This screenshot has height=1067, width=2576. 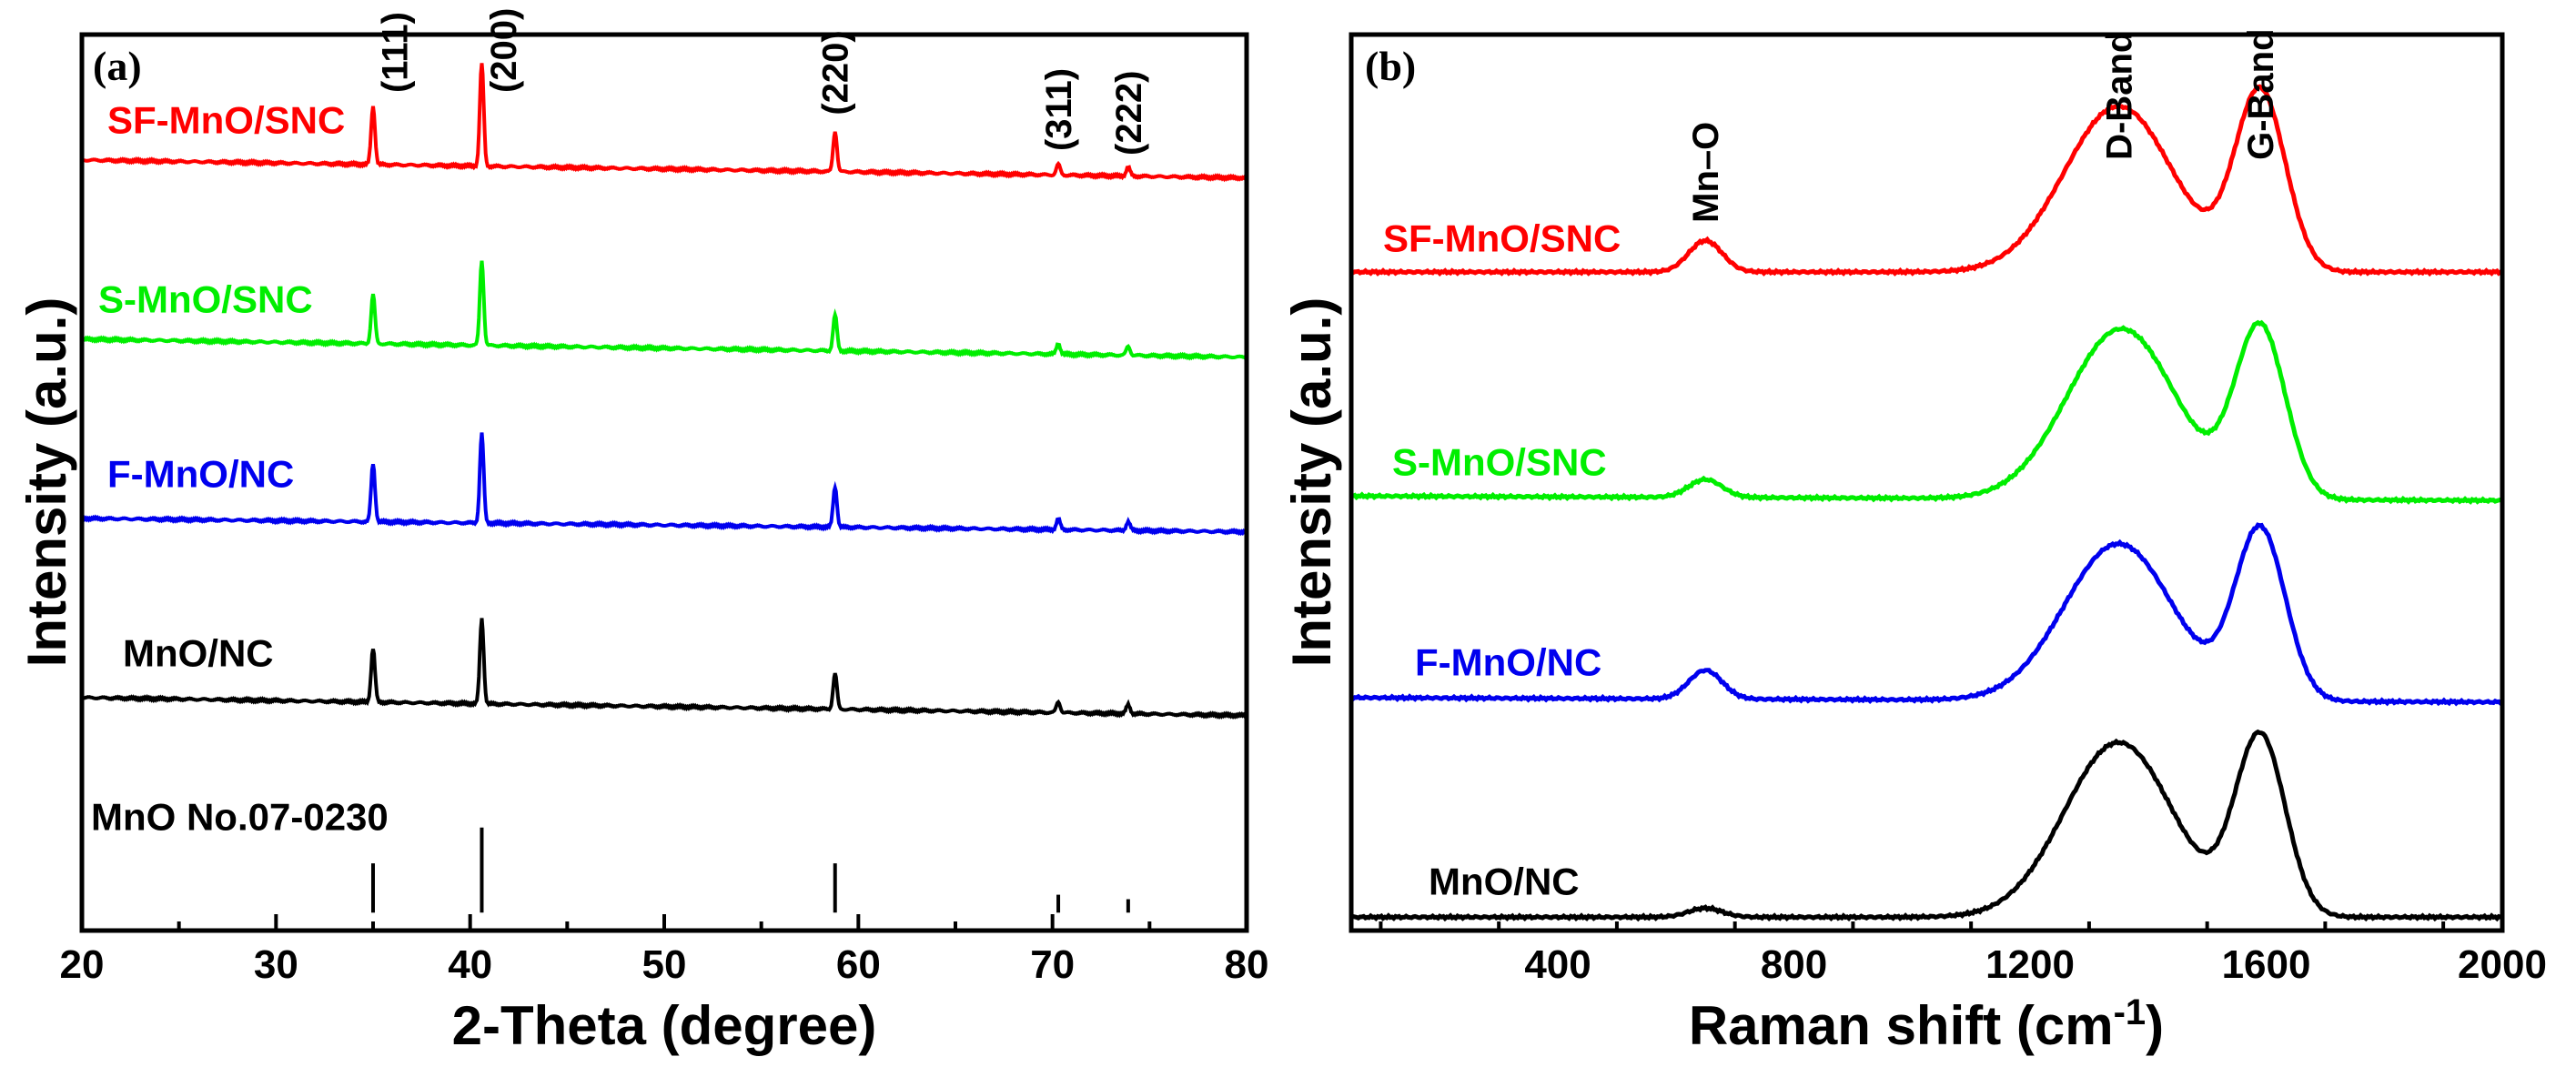 I want to click on raman-series-label: SF-MnO/SNC, so click(x=1502, y=237).